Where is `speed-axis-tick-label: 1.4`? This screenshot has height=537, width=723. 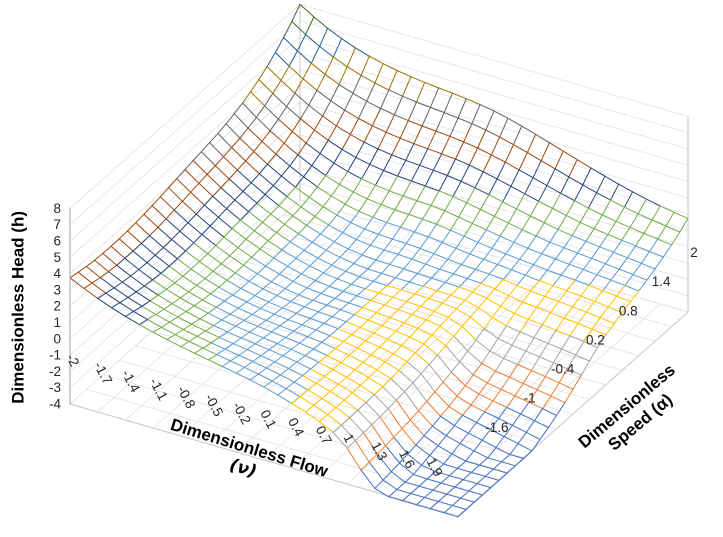 speed-axis-tick-label: 1.4 is located at coordinates (661, 281).